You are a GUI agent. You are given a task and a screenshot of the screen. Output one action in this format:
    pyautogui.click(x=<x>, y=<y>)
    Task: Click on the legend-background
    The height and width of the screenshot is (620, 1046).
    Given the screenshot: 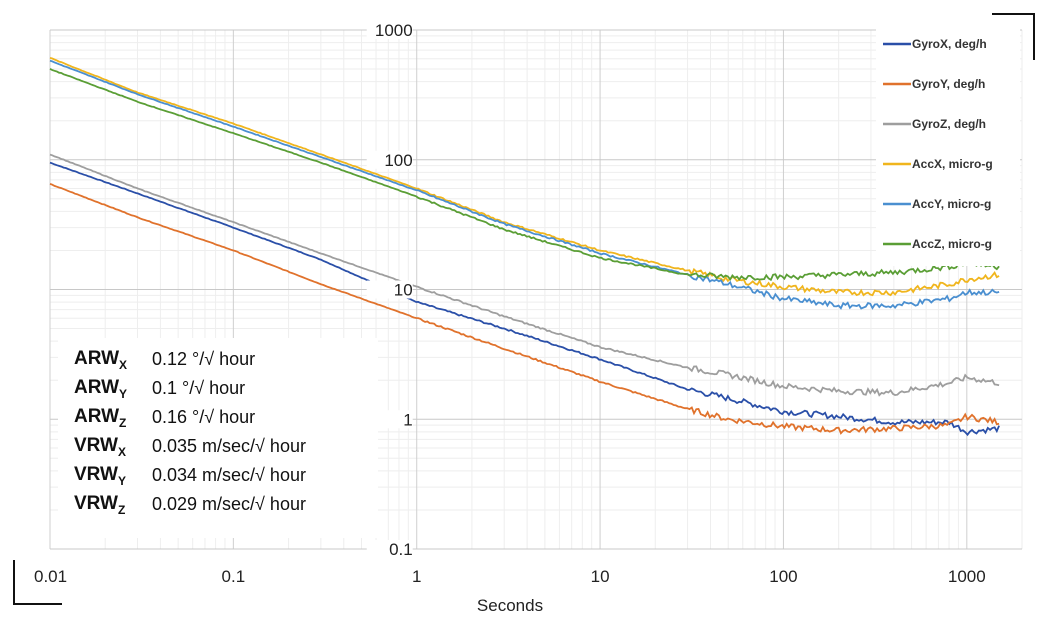 What is the action you would take?
    pyautogui.click(x=948, y=146)
    